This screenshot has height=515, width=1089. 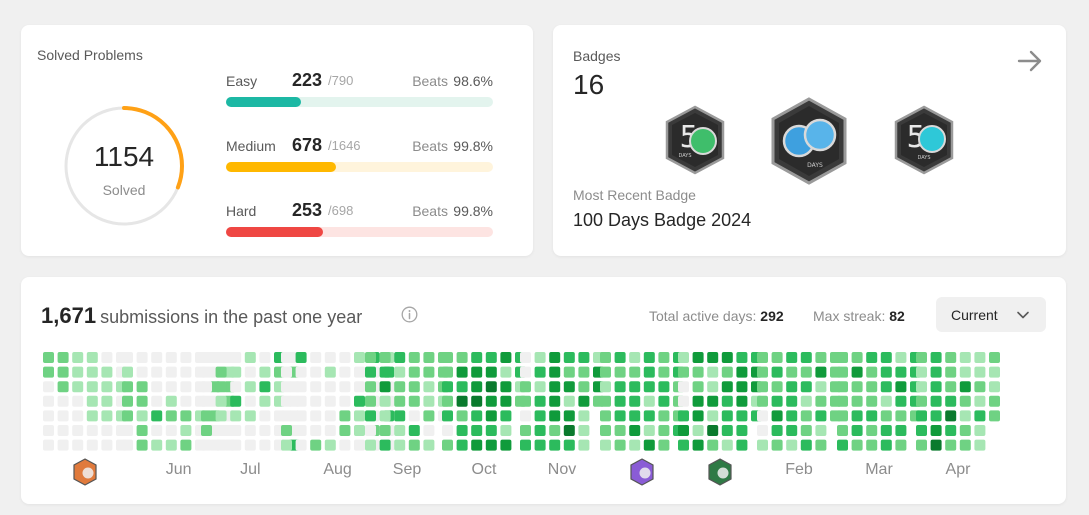 I want to click on info-icon, so click(x=409, y=314).